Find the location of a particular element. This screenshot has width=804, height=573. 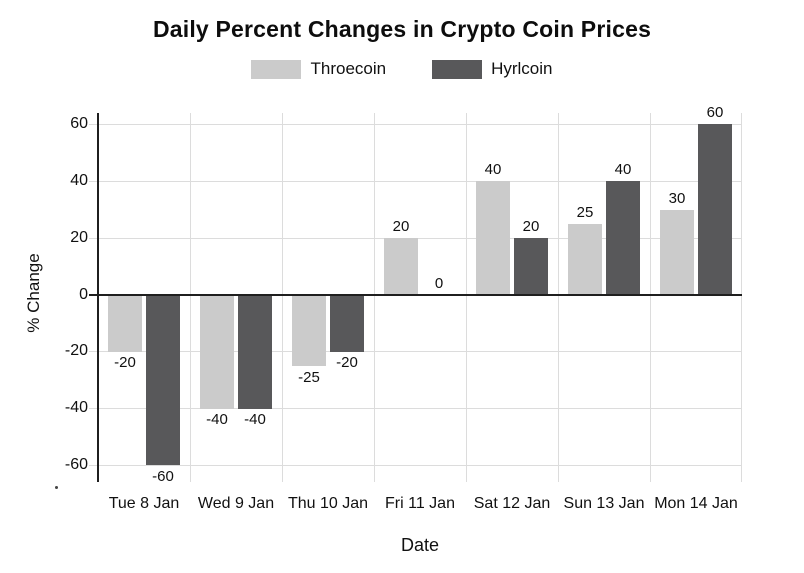

bar-hyrlcoin-thu-10-jan is located at coordinates (347, 323).